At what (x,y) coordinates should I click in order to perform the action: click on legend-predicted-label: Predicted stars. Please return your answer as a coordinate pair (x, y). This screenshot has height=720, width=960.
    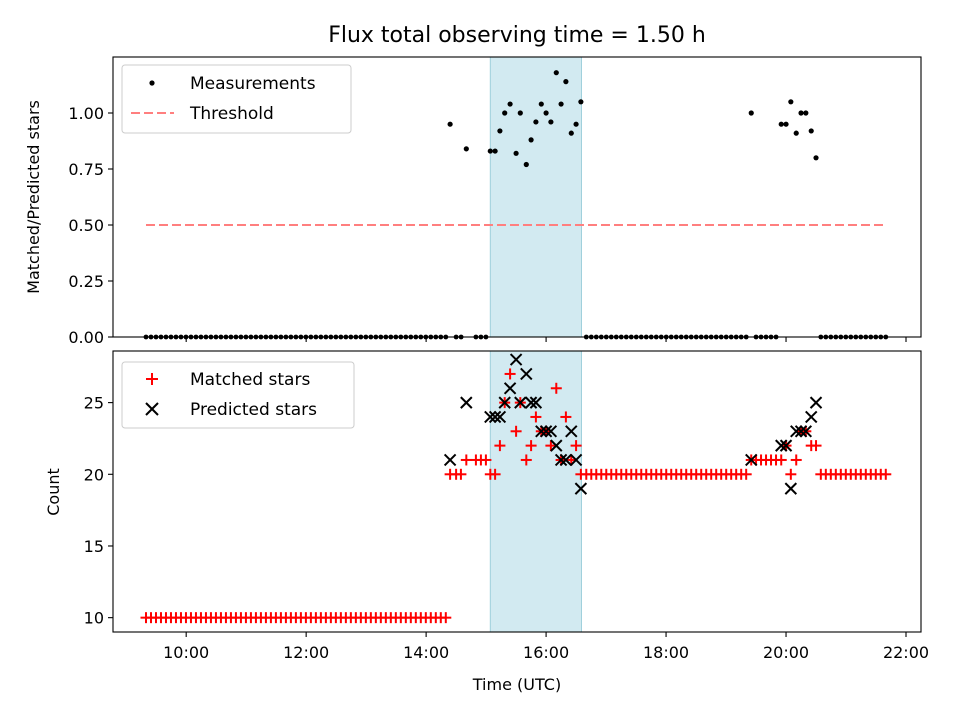
    Looking at the image, I should click on (253, 410).